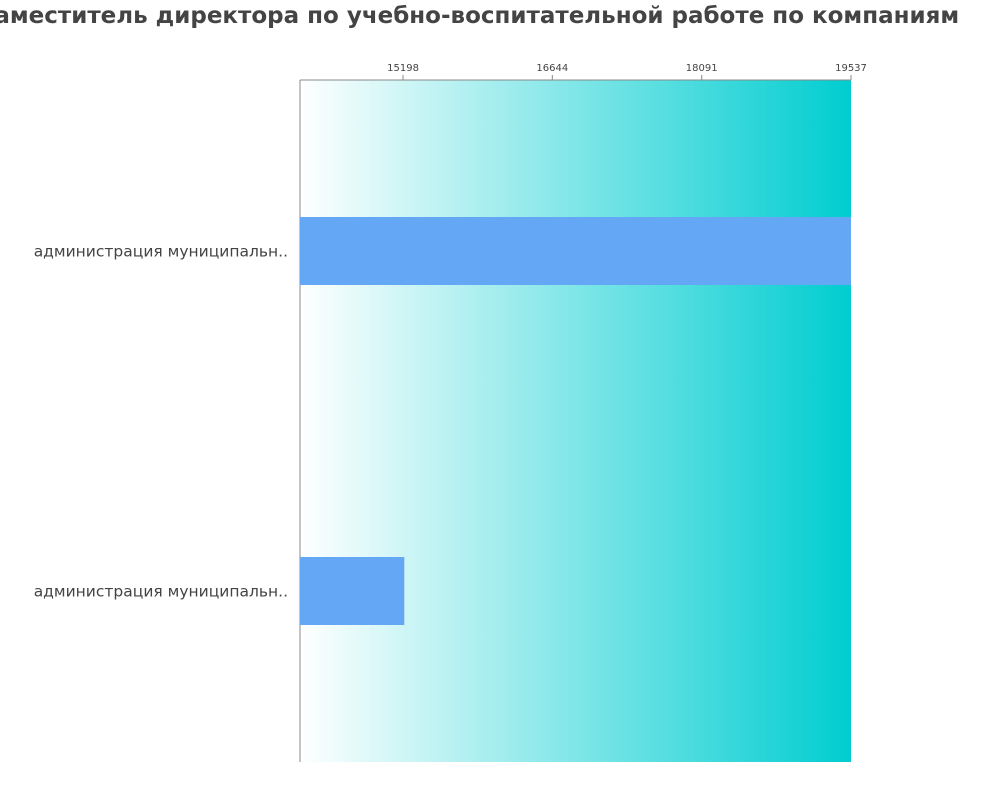 The height and width of the screenshot is (800, 1000). Describe the element at coordinates (403, 68) in the screenshot. I see `x-tick-label: 15198` at that location.